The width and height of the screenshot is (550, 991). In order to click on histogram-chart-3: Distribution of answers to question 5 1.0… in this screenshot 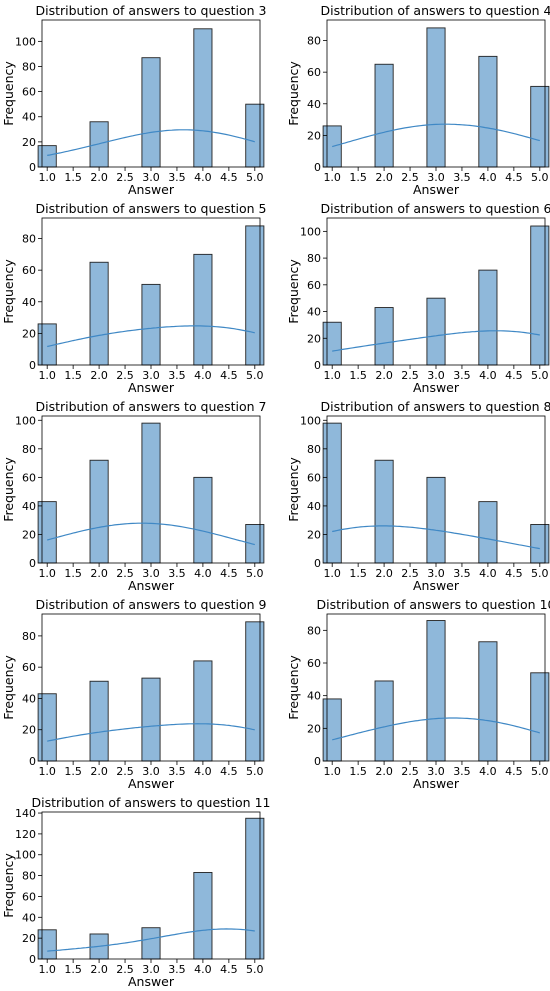, I will do `click(134, 298)`.